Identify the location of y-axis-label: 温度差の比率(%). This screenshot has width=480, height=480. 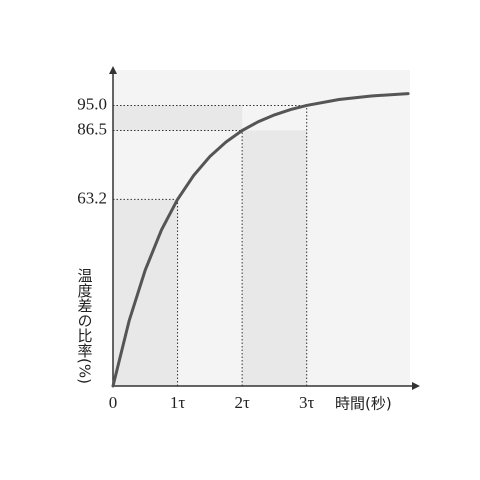
(85, 326).